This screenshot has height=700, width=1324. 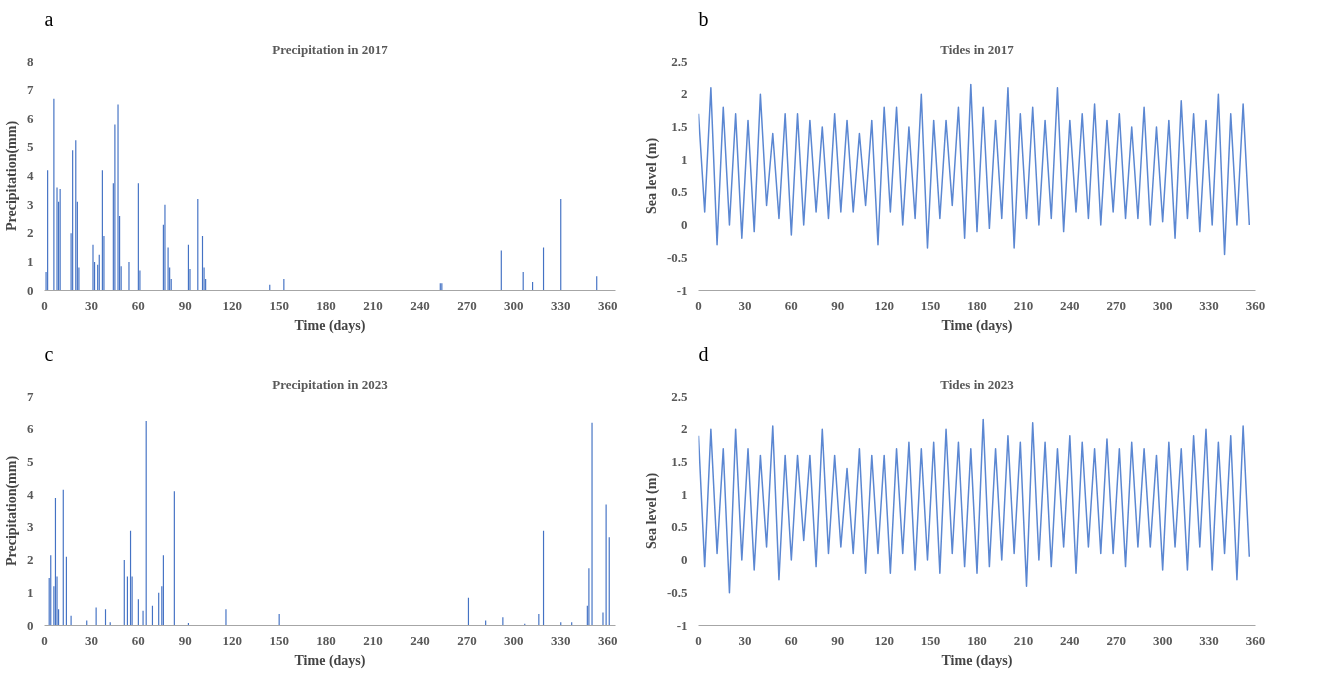 What do you see at coordinates (30, 147) in the screenshot?
I see `y-tick-label: 5` at bounding box center [30, 147].